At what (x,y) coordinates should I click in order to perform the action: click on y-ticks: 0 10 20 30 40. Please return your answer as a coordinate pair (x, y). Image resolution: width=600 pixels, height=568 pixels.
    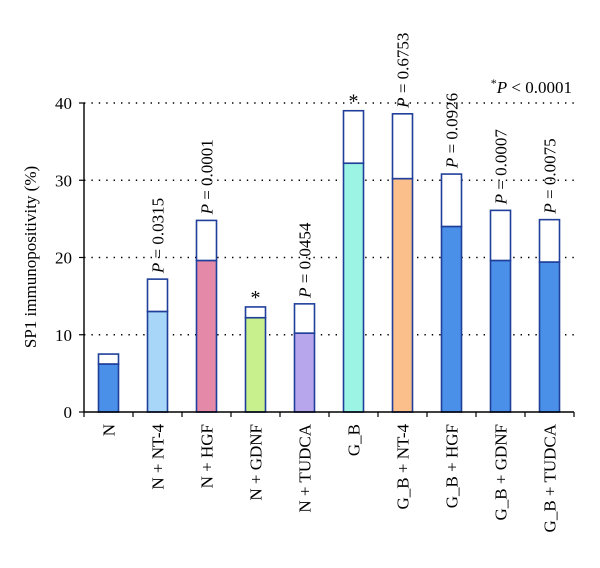
    Looking at the image, I should click on (69, 258).